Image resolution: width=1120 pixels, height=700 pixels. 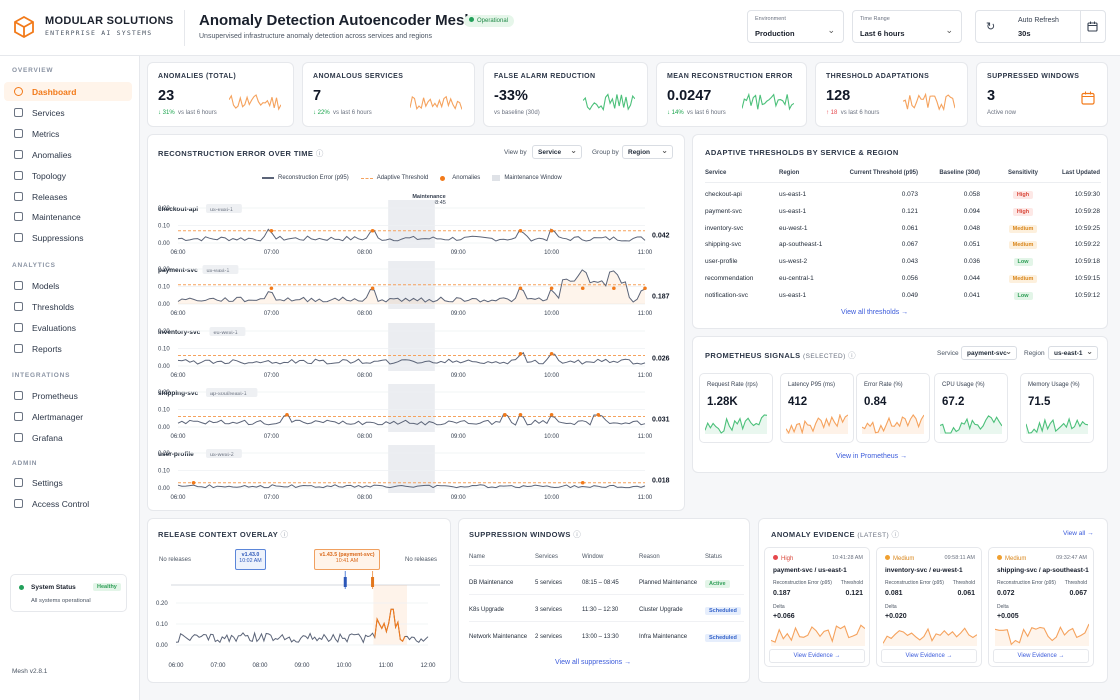 What do you see at coordinates (896, 616) in the screenshot?
I see `delta-value: +0.020` at bounding box center [896, 616].